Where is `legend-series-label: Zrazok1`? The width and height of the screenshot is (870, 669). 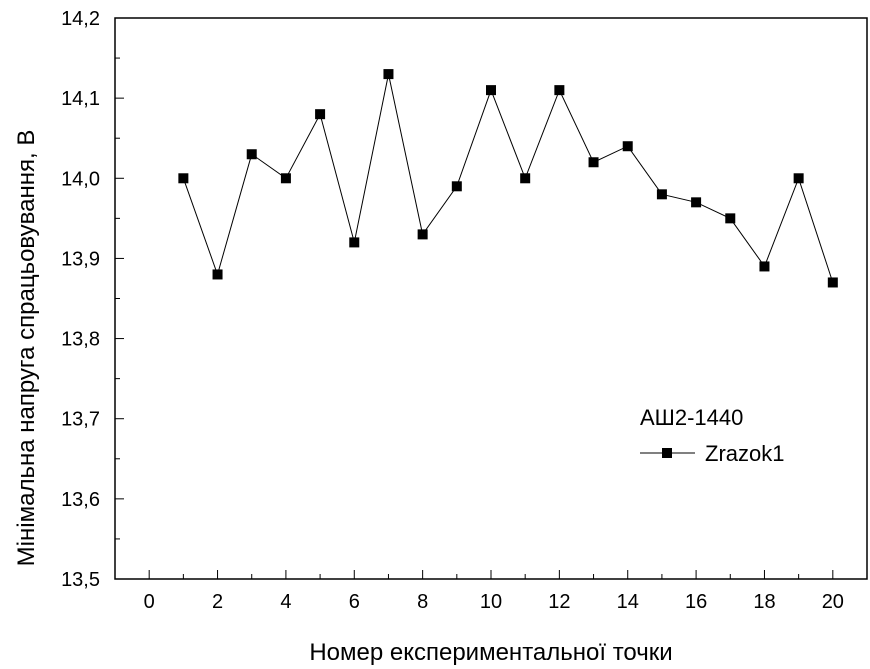 legend-series-label: Zrazok1 is located at coordinates (744, 453).